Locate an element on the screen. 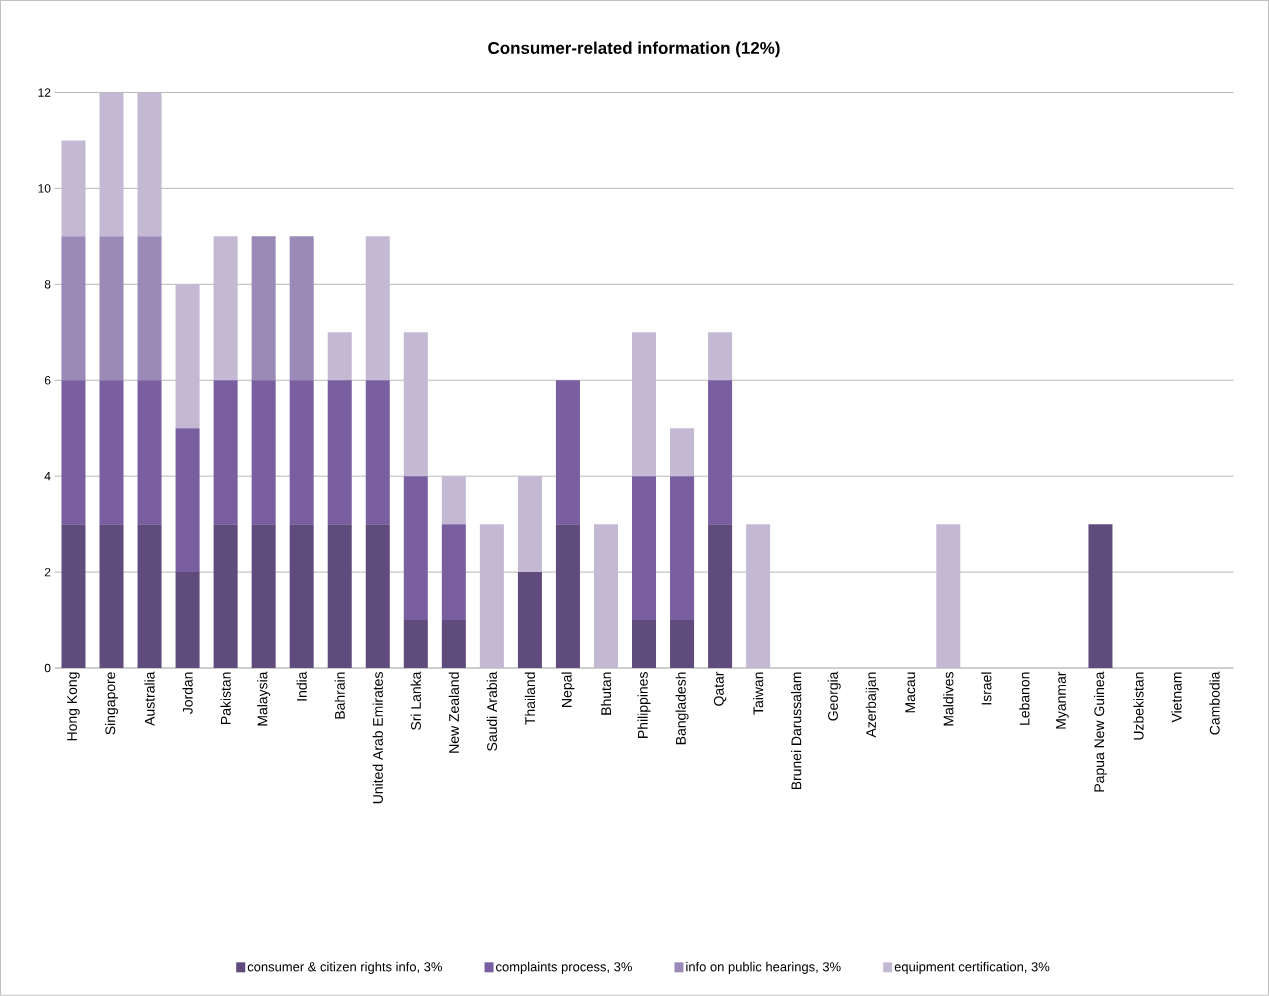 The image size is (1269, 996). y-tick-label: 8 is located at coordinates (47, 284).